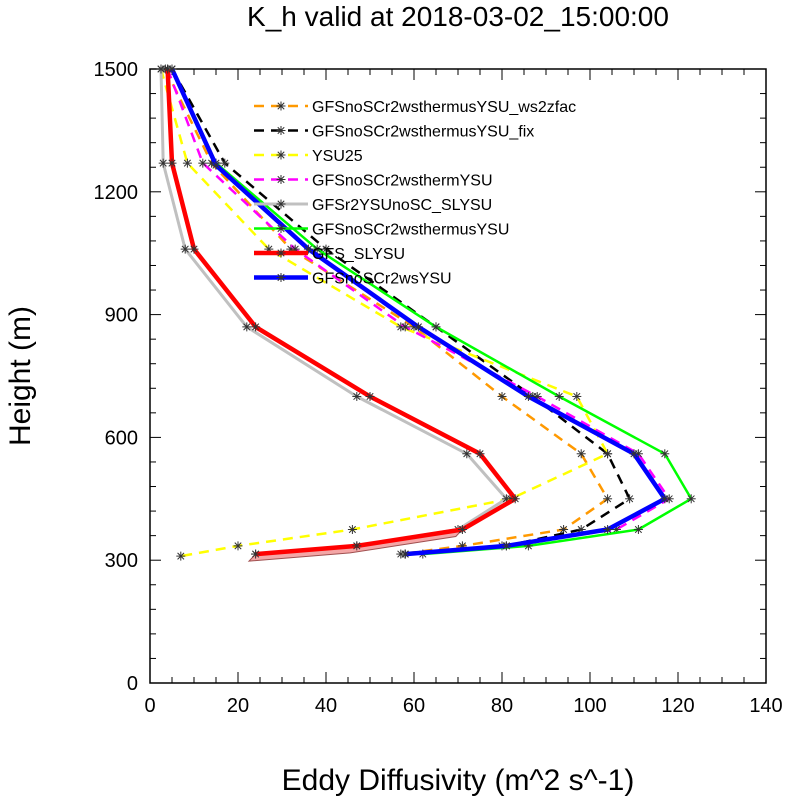 This screenshot has height=796, width=786. What do you see at coordinates (677, 706) in the screenshot?
I see `x-tick-label: 120` at bounding box center [677, 706].